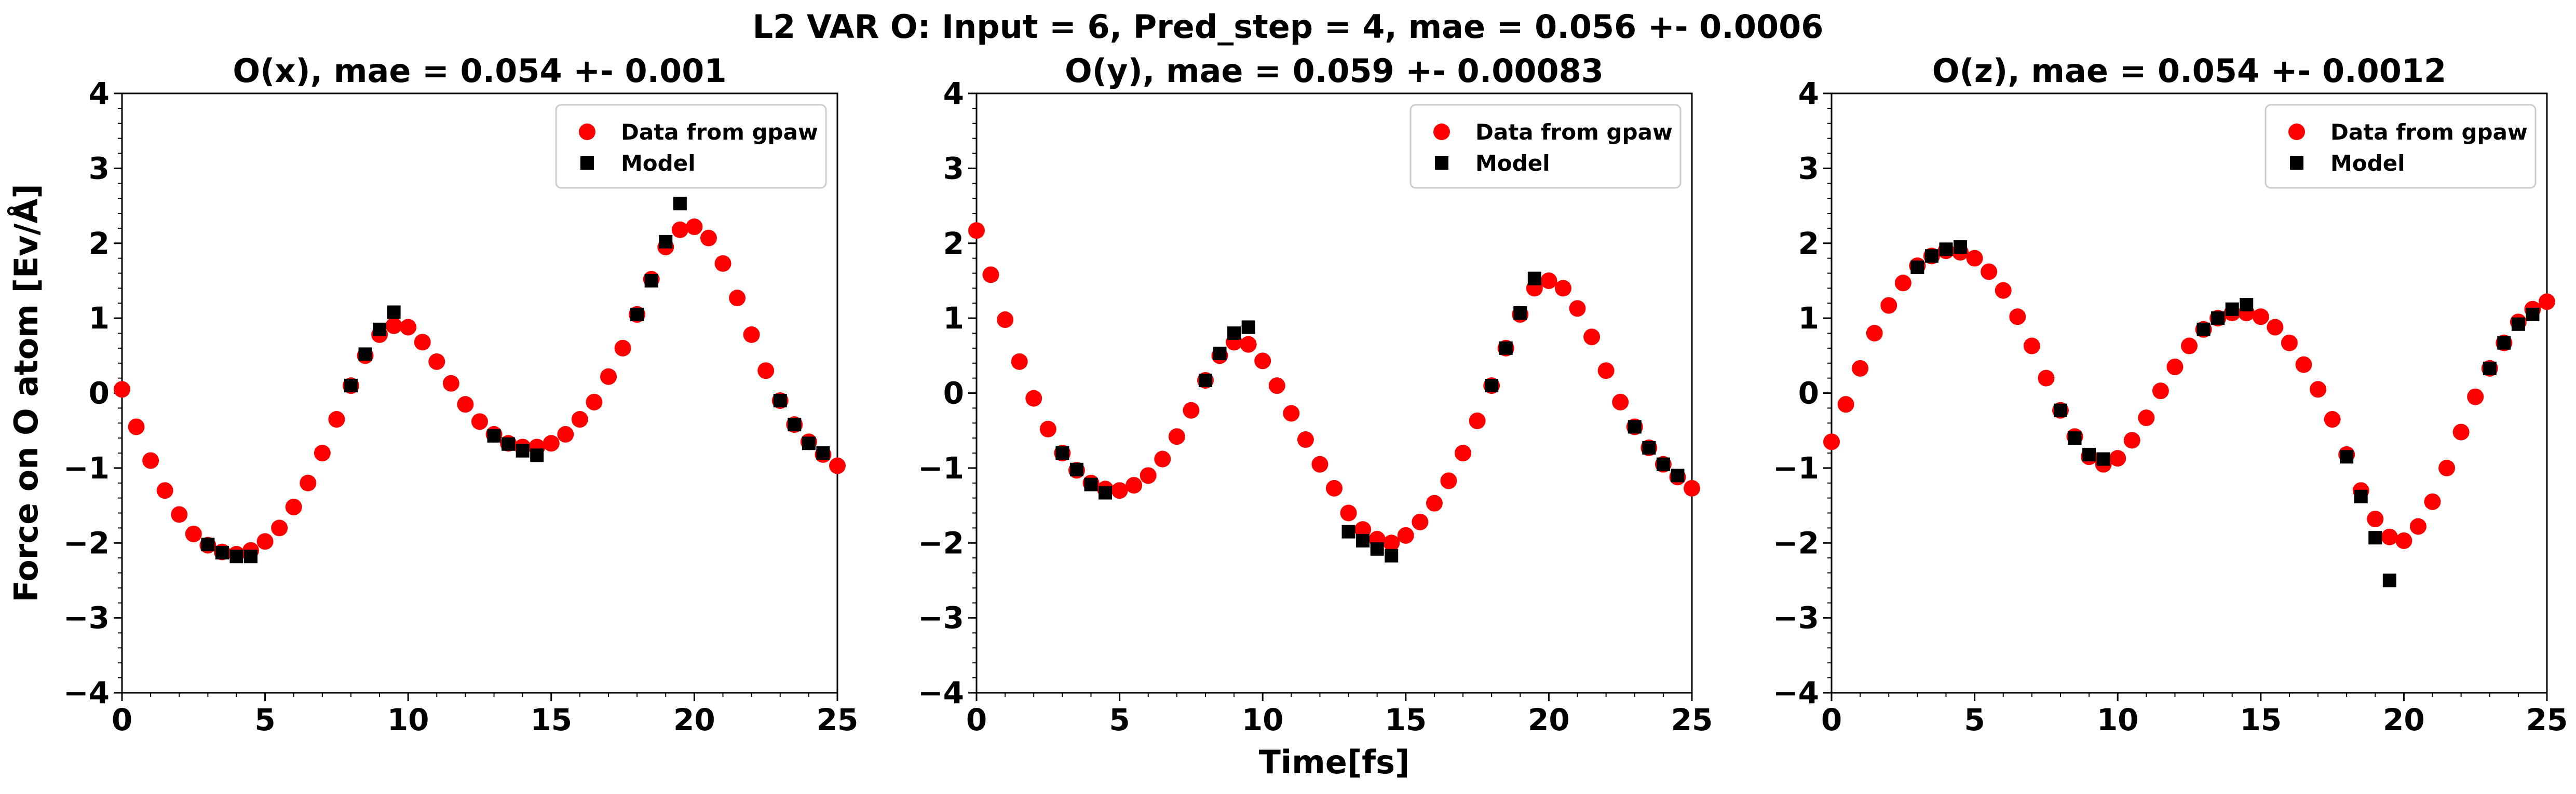 The image size is (2576, 794). I want to click on y-tick-label: −4, so click(86, 692).